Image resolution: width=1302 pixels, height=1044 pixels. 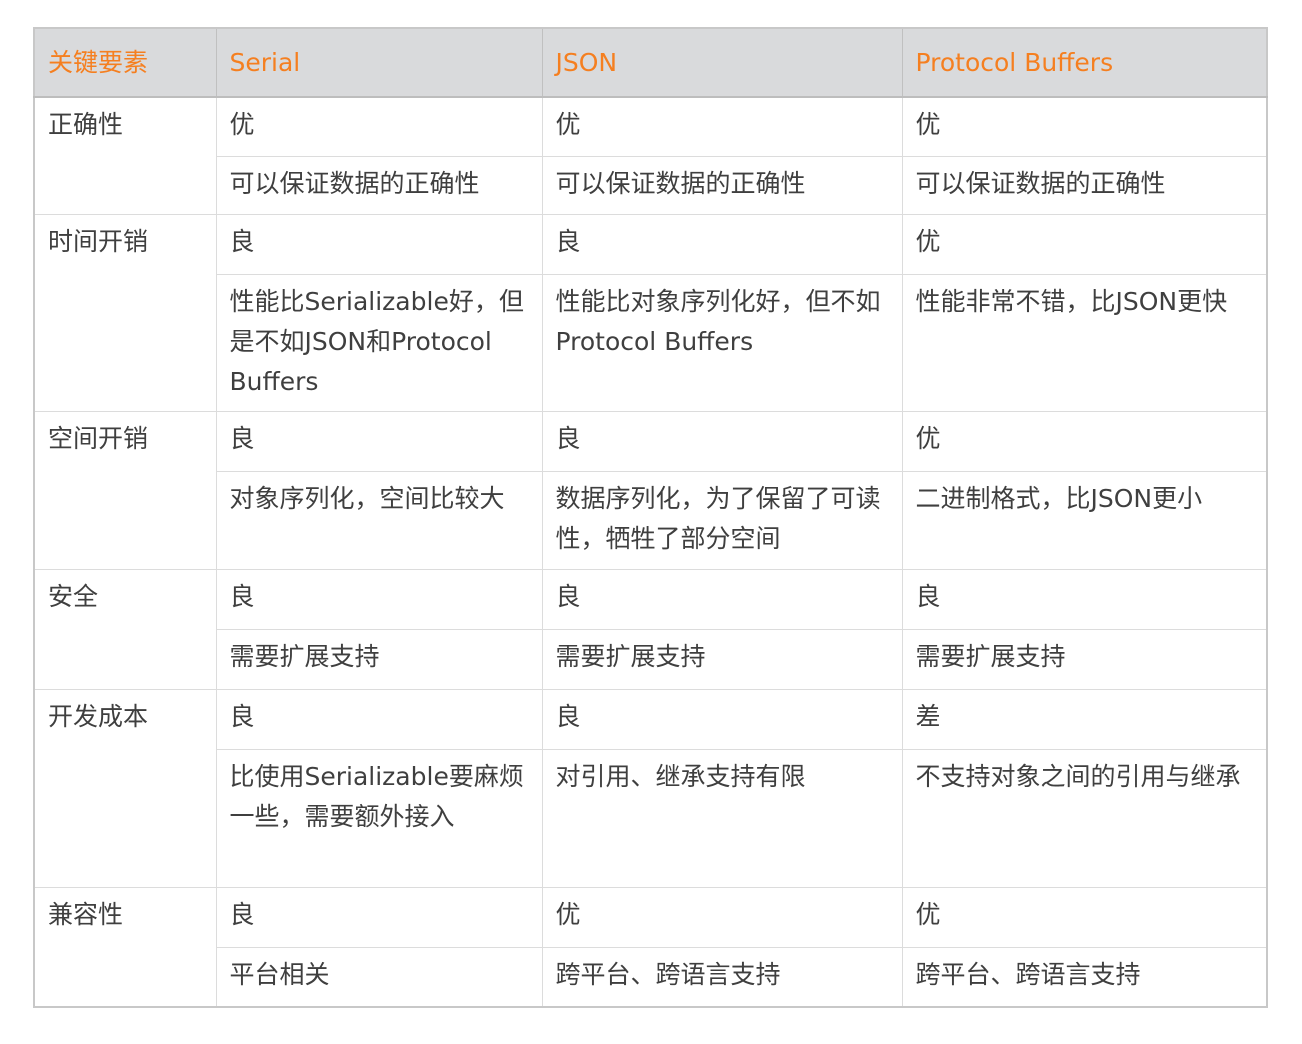 I want to click on description-protobuf: 性能非常不错，比JSON更快, so click(x=1084, y=342).